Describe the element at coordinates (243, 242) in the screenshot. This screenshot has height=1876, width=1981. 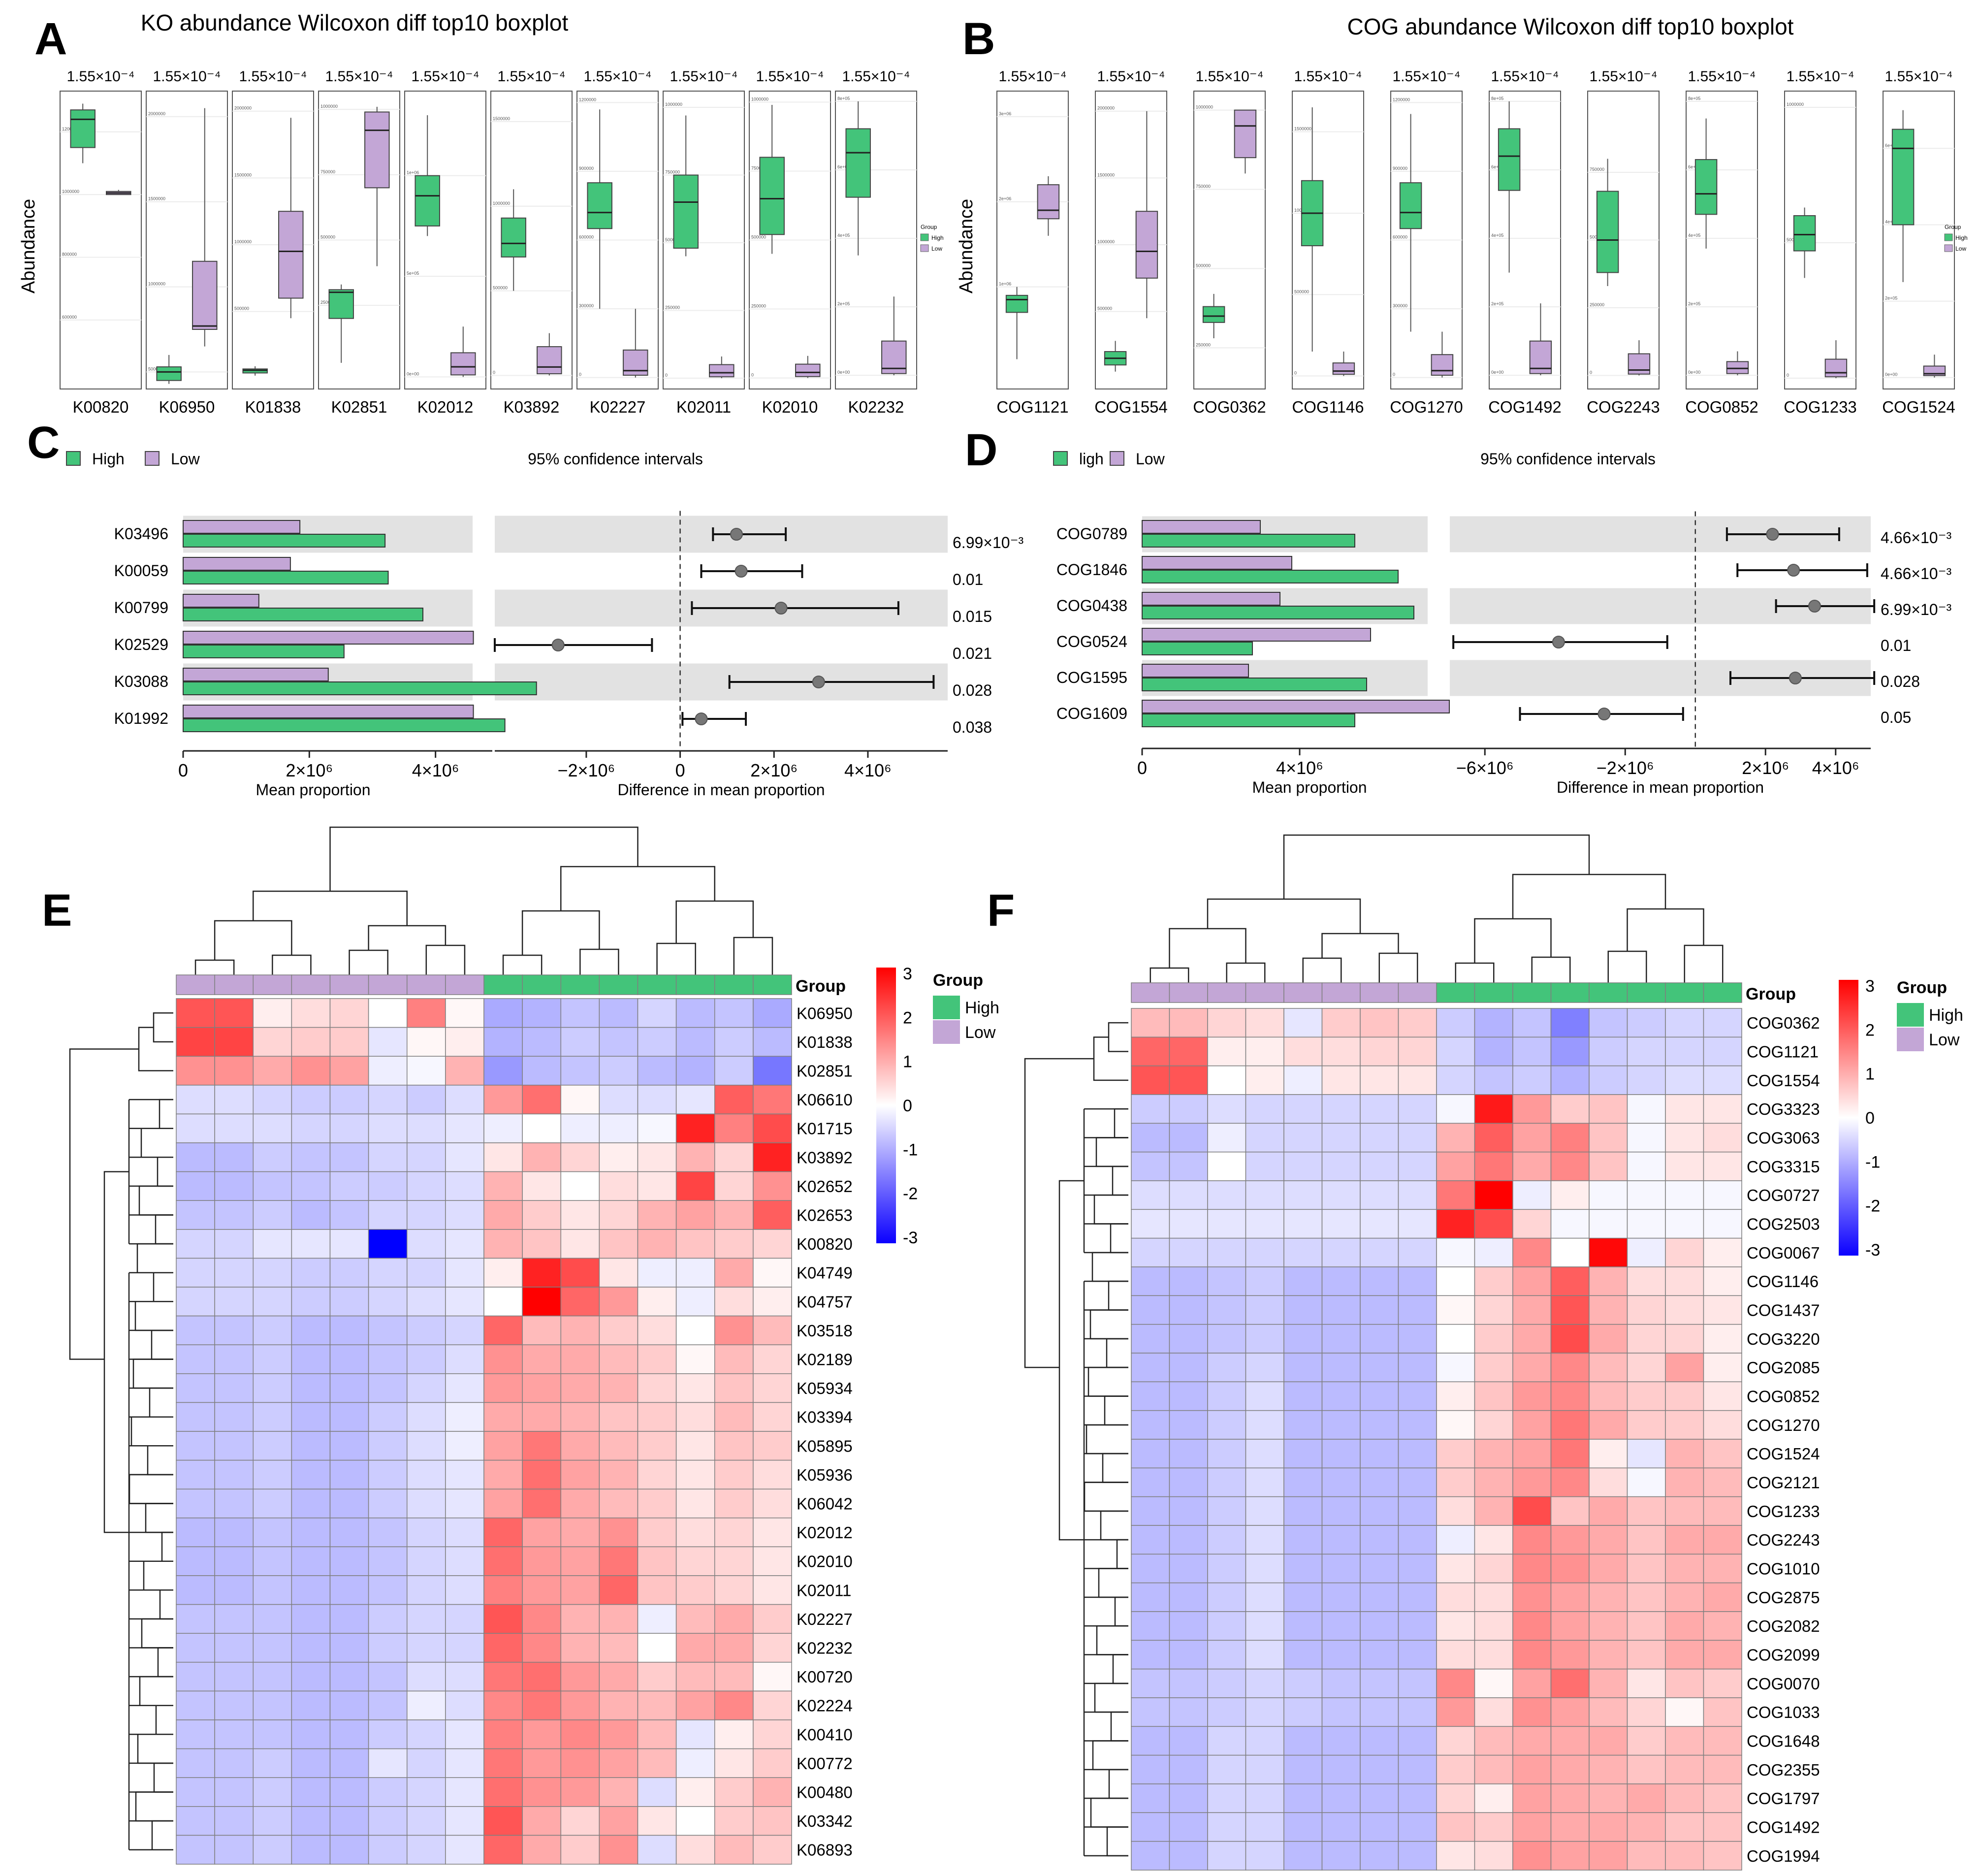
I see `y-tick-label: 1000000` at that location.